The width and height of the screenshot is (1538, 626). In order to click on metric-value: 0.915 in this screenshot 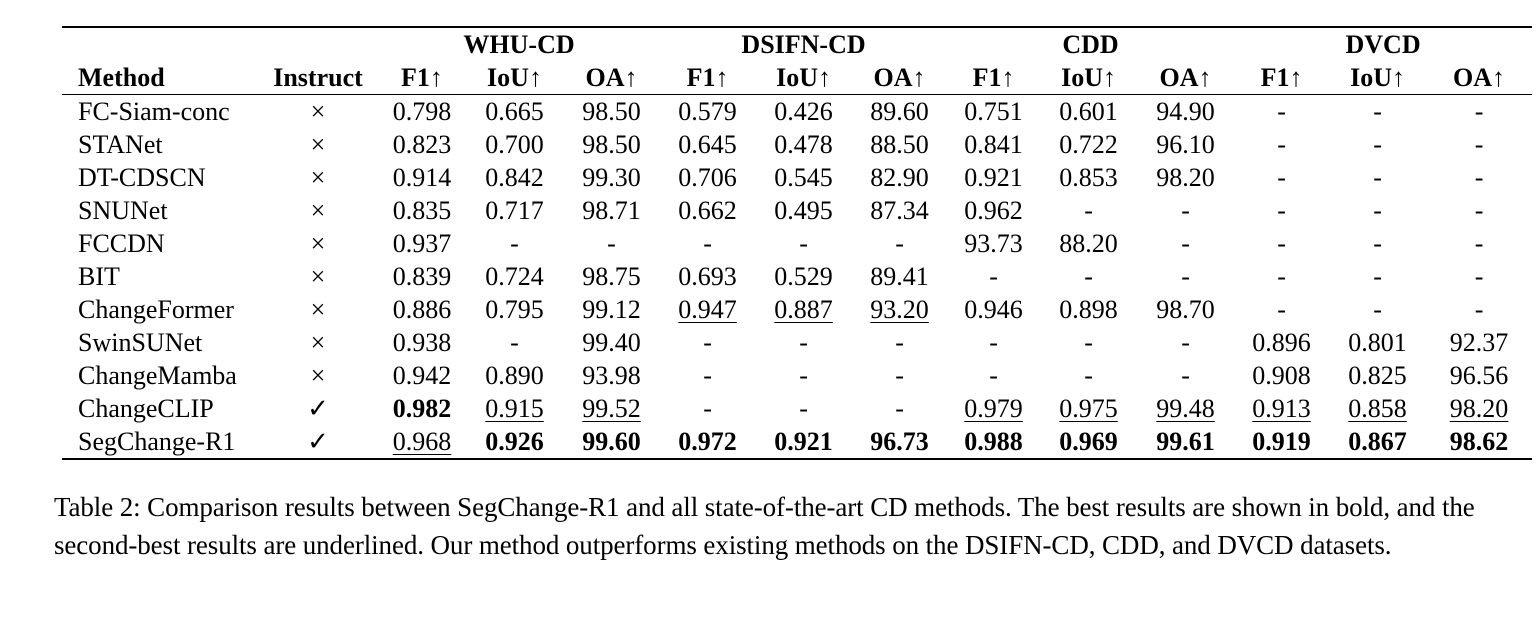, I will do `click(514, 408)`.